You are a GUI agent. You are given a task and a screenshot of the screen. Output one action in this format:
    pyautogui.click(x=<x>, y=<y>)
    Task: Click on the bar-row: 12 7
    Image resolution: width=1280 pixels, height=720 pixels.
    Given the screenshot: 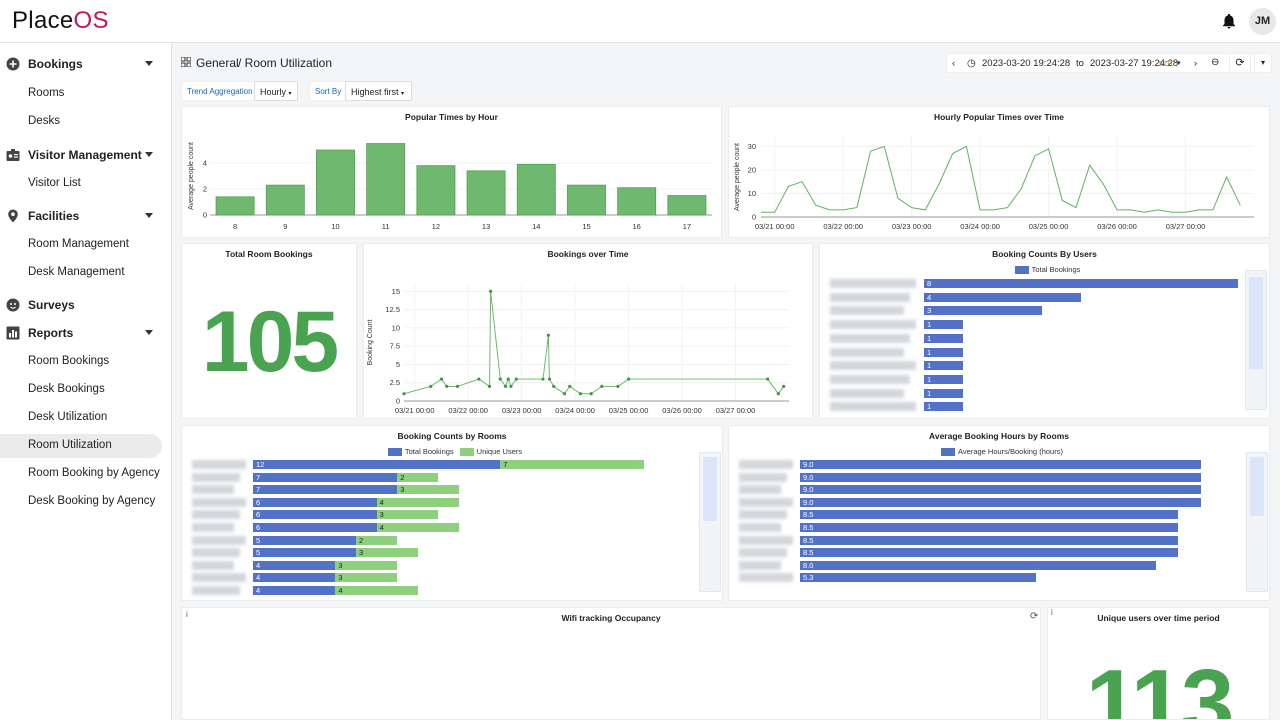 What is the action you would take?
    pyautogui.click(x=437, y=464)
    